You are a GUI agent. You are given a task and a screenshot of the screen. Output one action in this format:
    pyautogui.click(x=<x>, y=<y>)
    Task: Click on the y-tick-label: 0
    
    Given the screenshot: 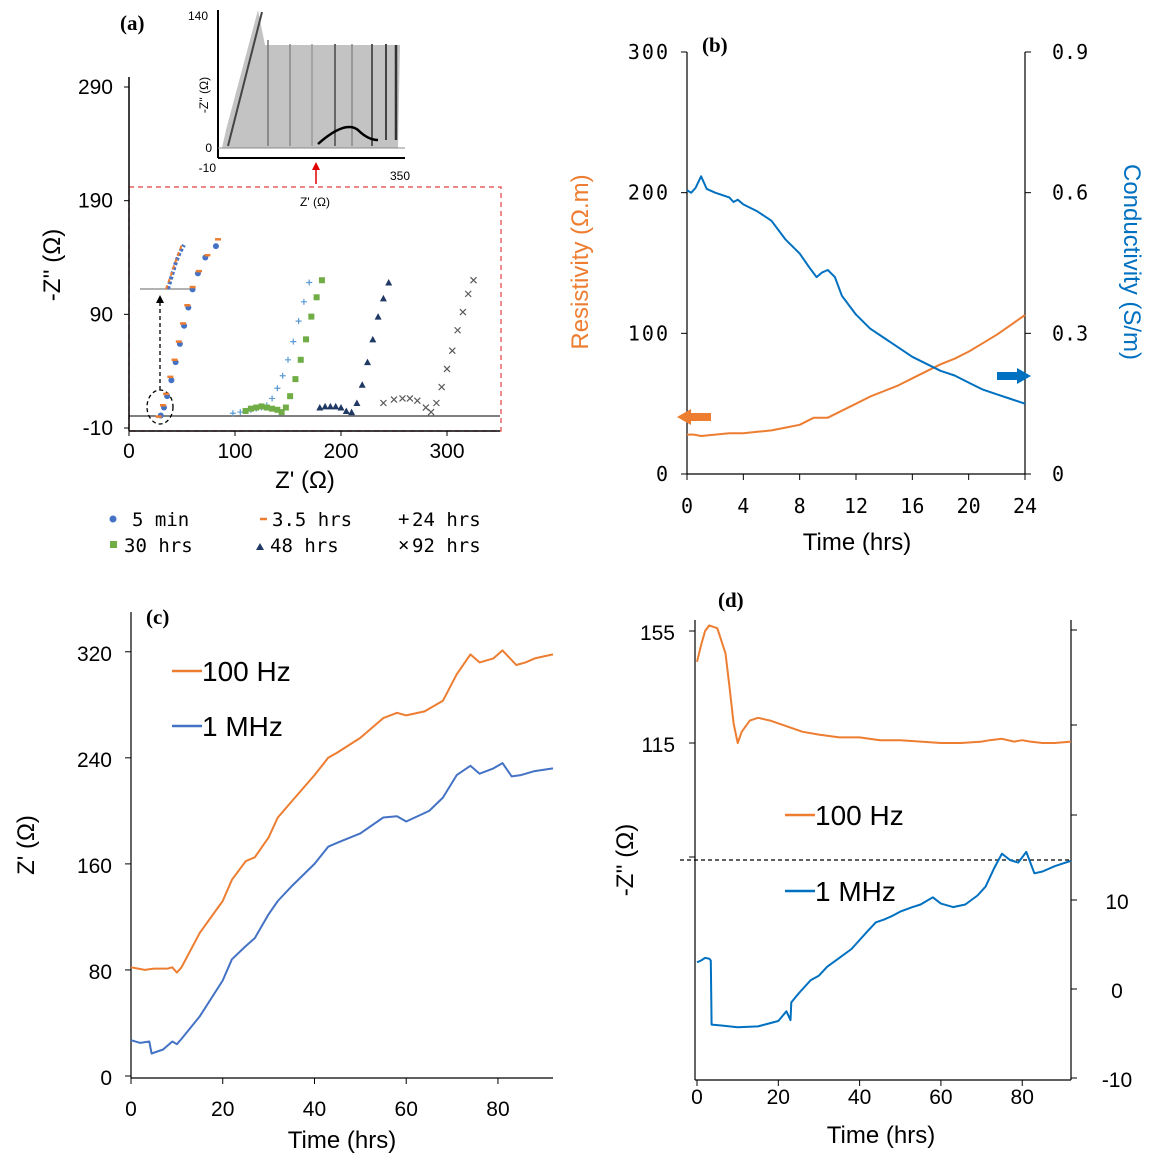 What is the action you would take?
    pyautogui.click(x=106, y=1078)
    